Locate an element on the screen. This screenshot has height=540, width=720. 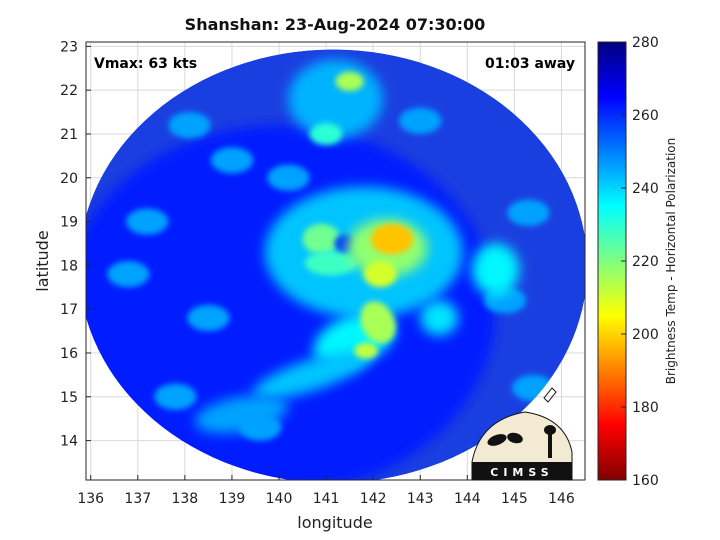
y-tick-label: 16 is located at coordinates (69, 354).